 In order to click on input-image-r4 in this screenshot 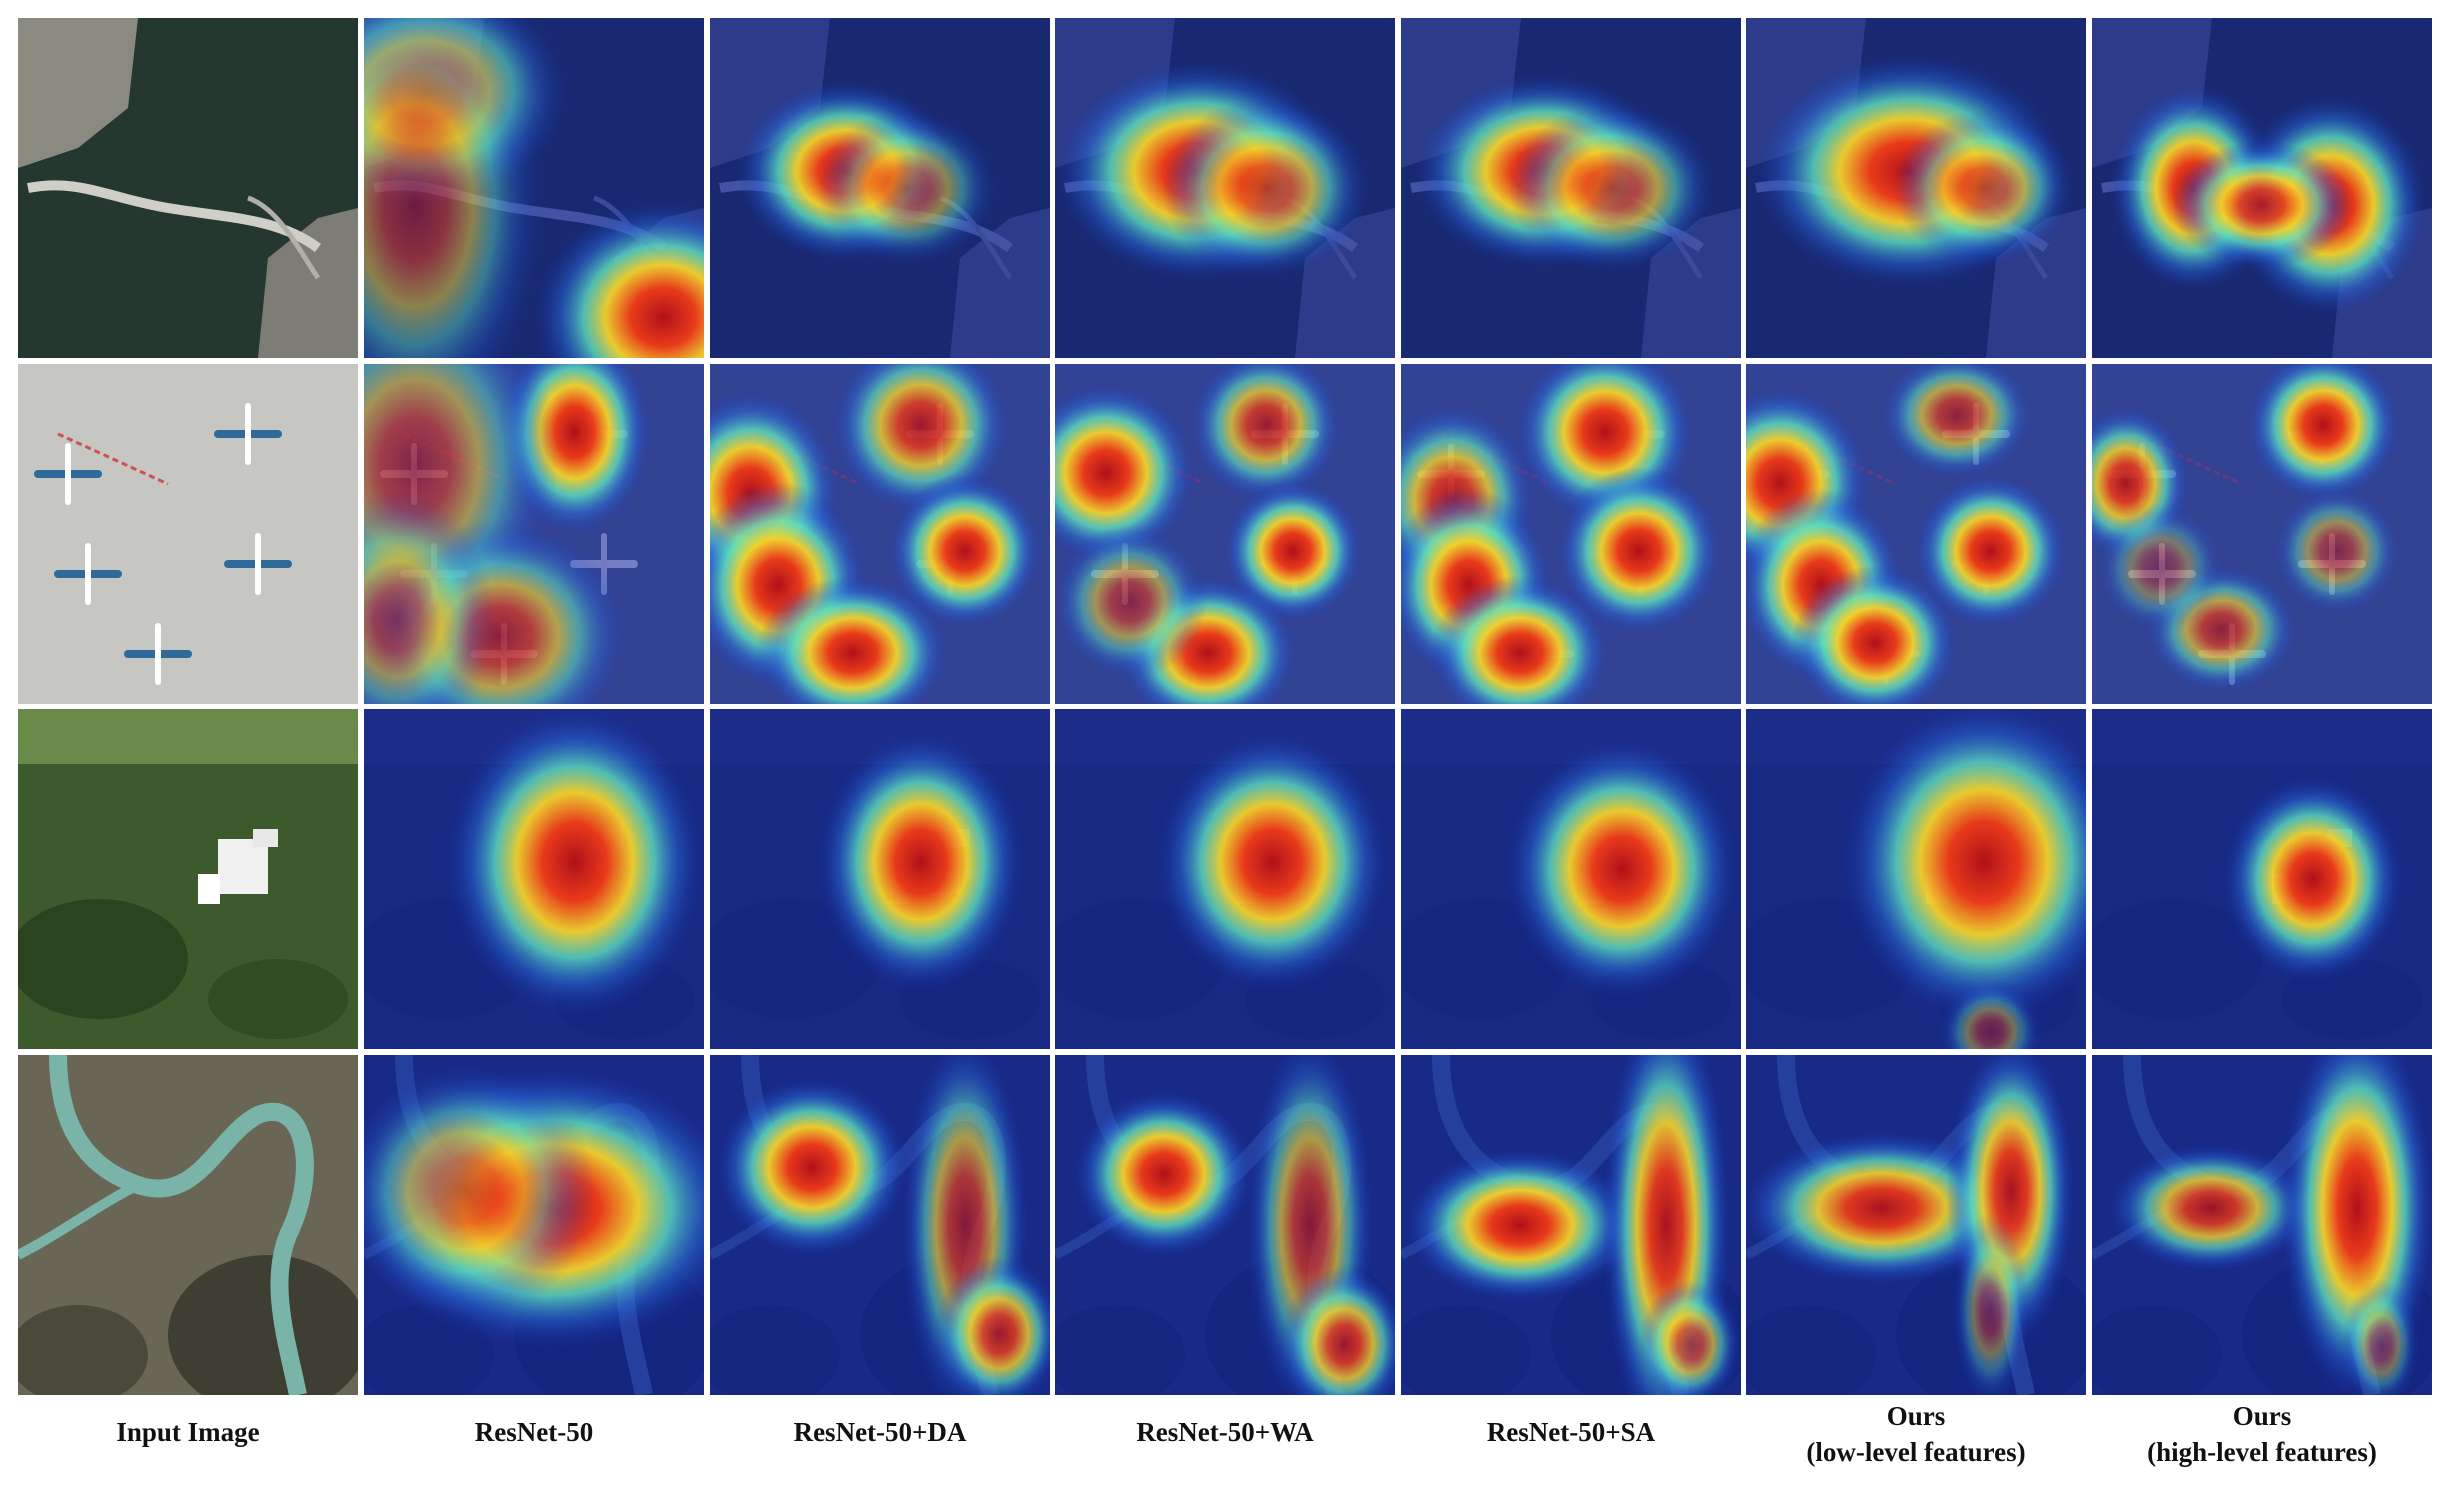, I will do `click(188, 1225)`.